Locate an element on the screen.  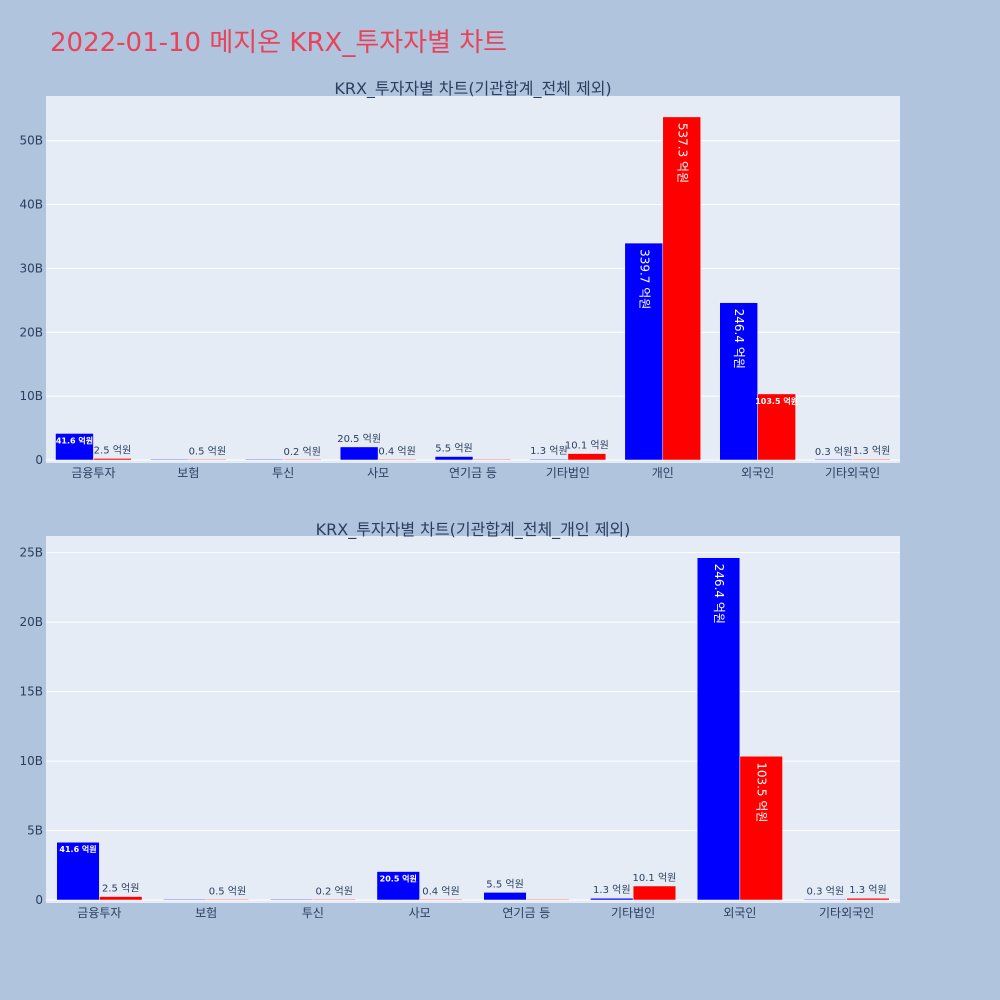
x-tick-label: 개인 is located at coordinates (663, 473).